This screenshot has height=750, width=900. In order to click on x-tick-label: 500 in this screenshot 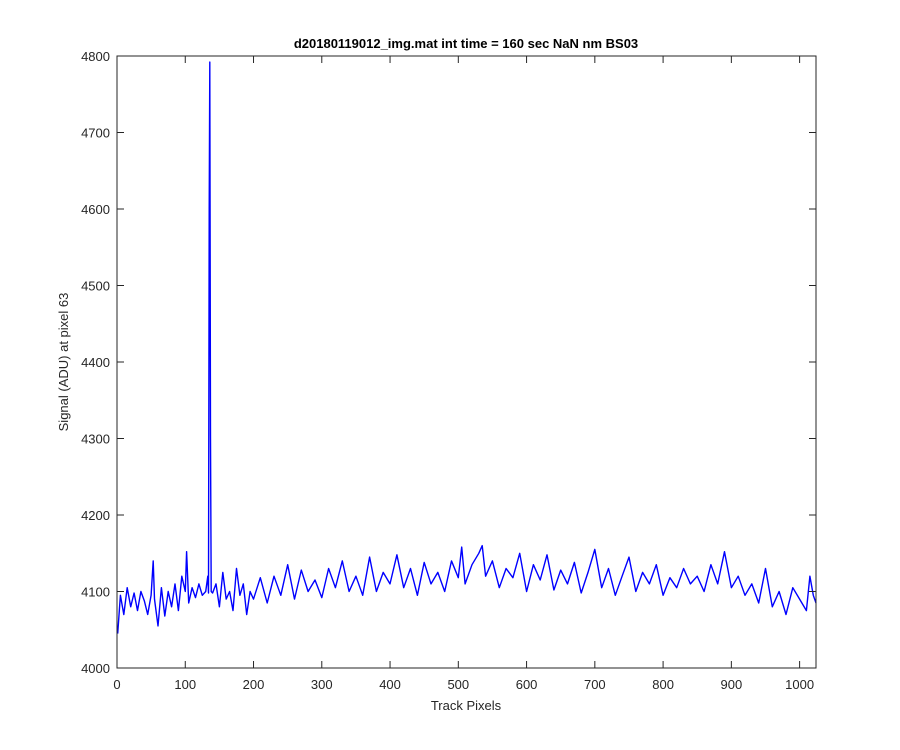, I will do `click(458, 684)`.